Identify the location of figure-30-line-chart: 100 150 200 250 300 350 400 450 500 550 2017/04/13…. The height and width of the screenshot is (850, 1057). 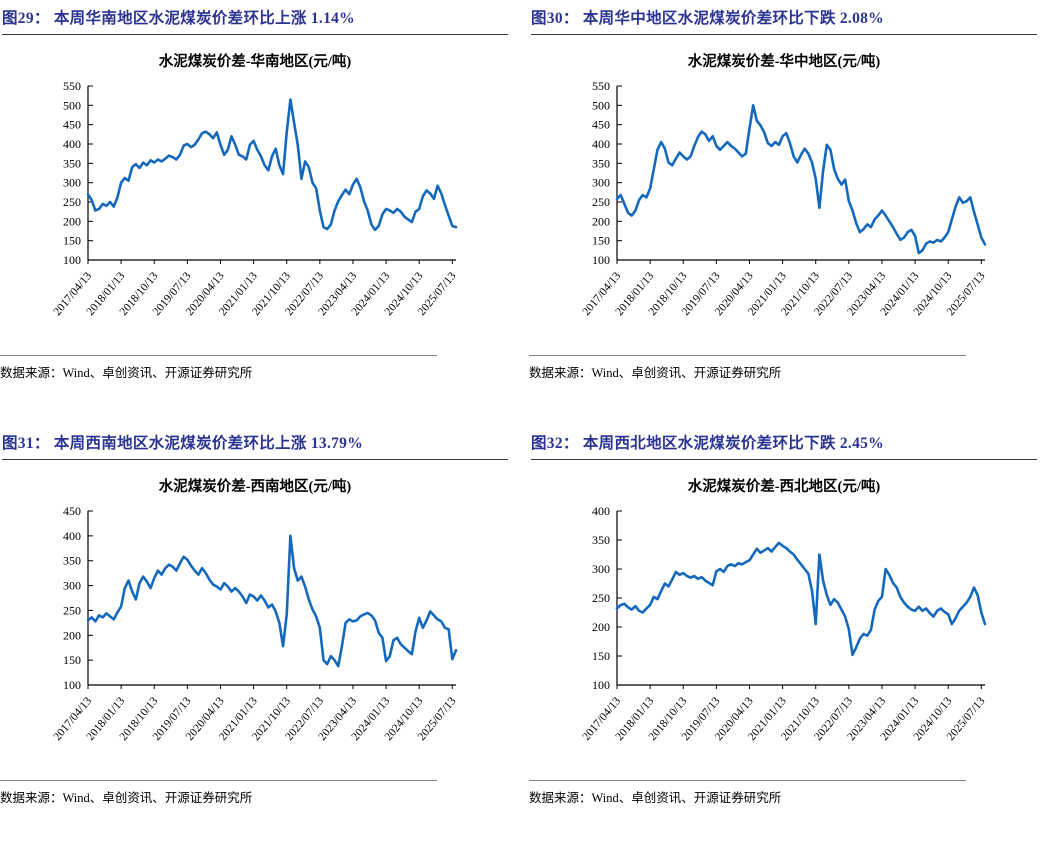
(768, 211).